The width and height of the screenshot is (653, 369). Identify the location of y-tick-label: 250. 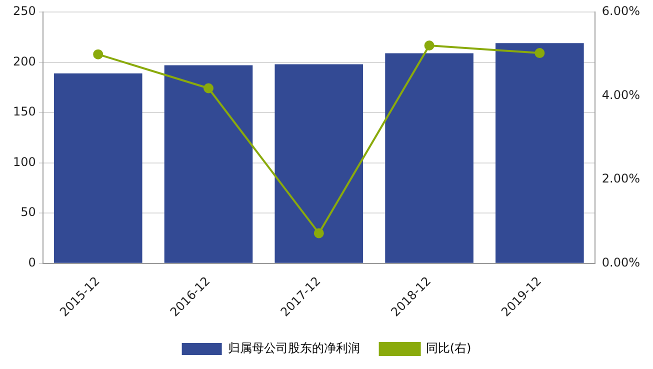
(24, 11).